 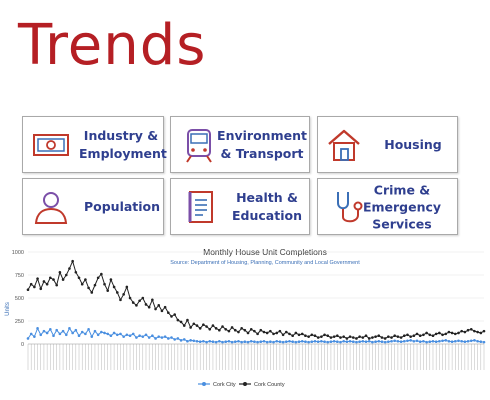 I want to click on tile-environment-transport: Environment & Transport, so click(x=240, y=144).